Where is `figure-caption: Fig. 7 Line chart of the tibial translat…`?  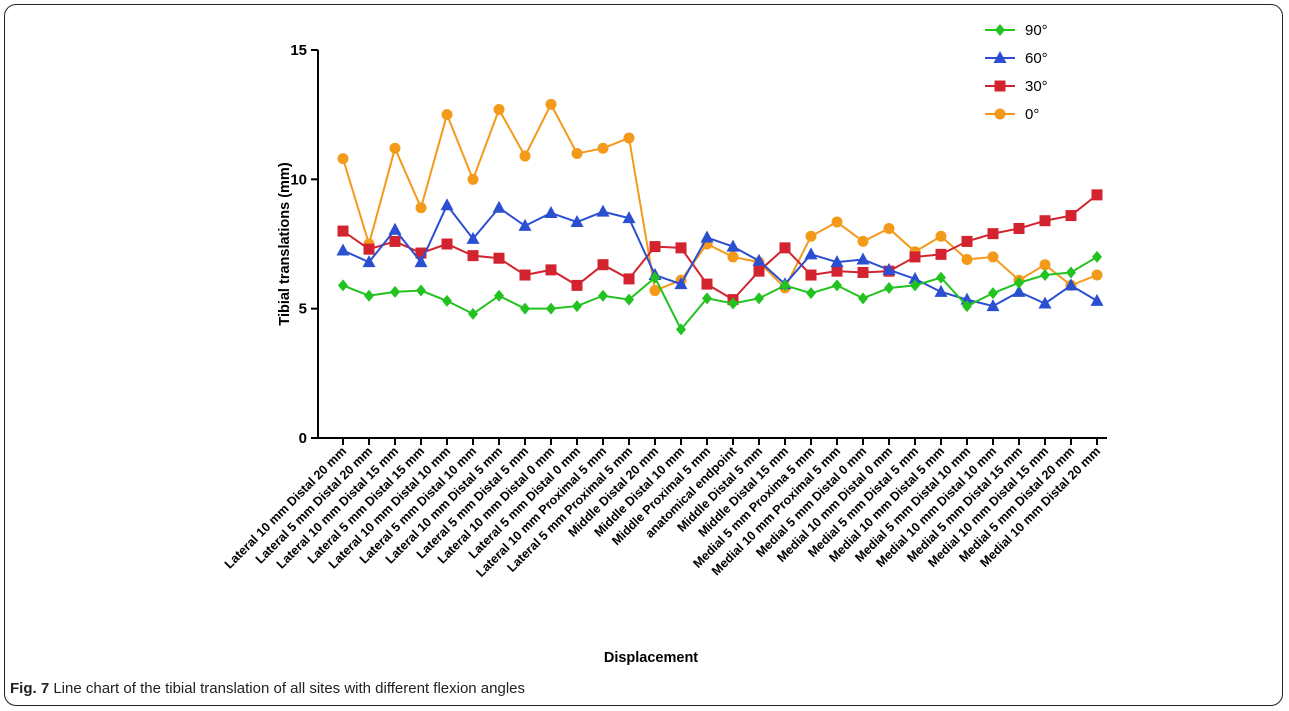
figure-caption: Fig. 7 Line chart of the tibial translat… is located at coordinates (267, 688).